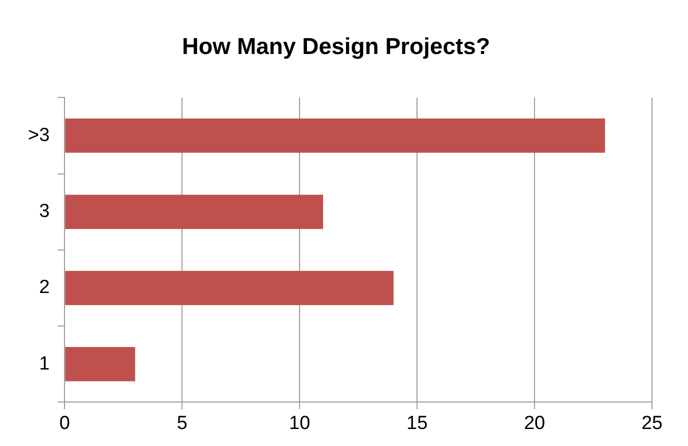  I want to click on x-tick-label: 20, so click(535, 423).